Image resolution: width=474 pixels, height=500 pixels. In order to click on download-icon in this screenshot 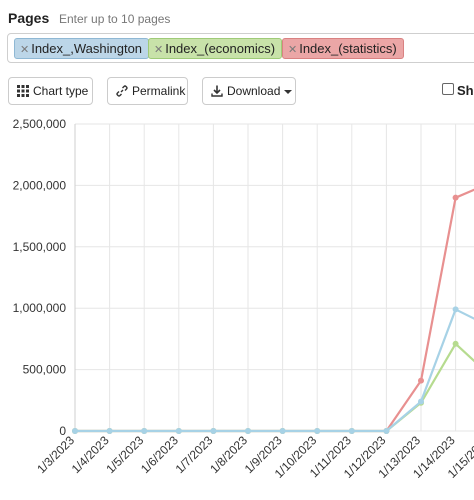, I will do `click(217, 91)`.